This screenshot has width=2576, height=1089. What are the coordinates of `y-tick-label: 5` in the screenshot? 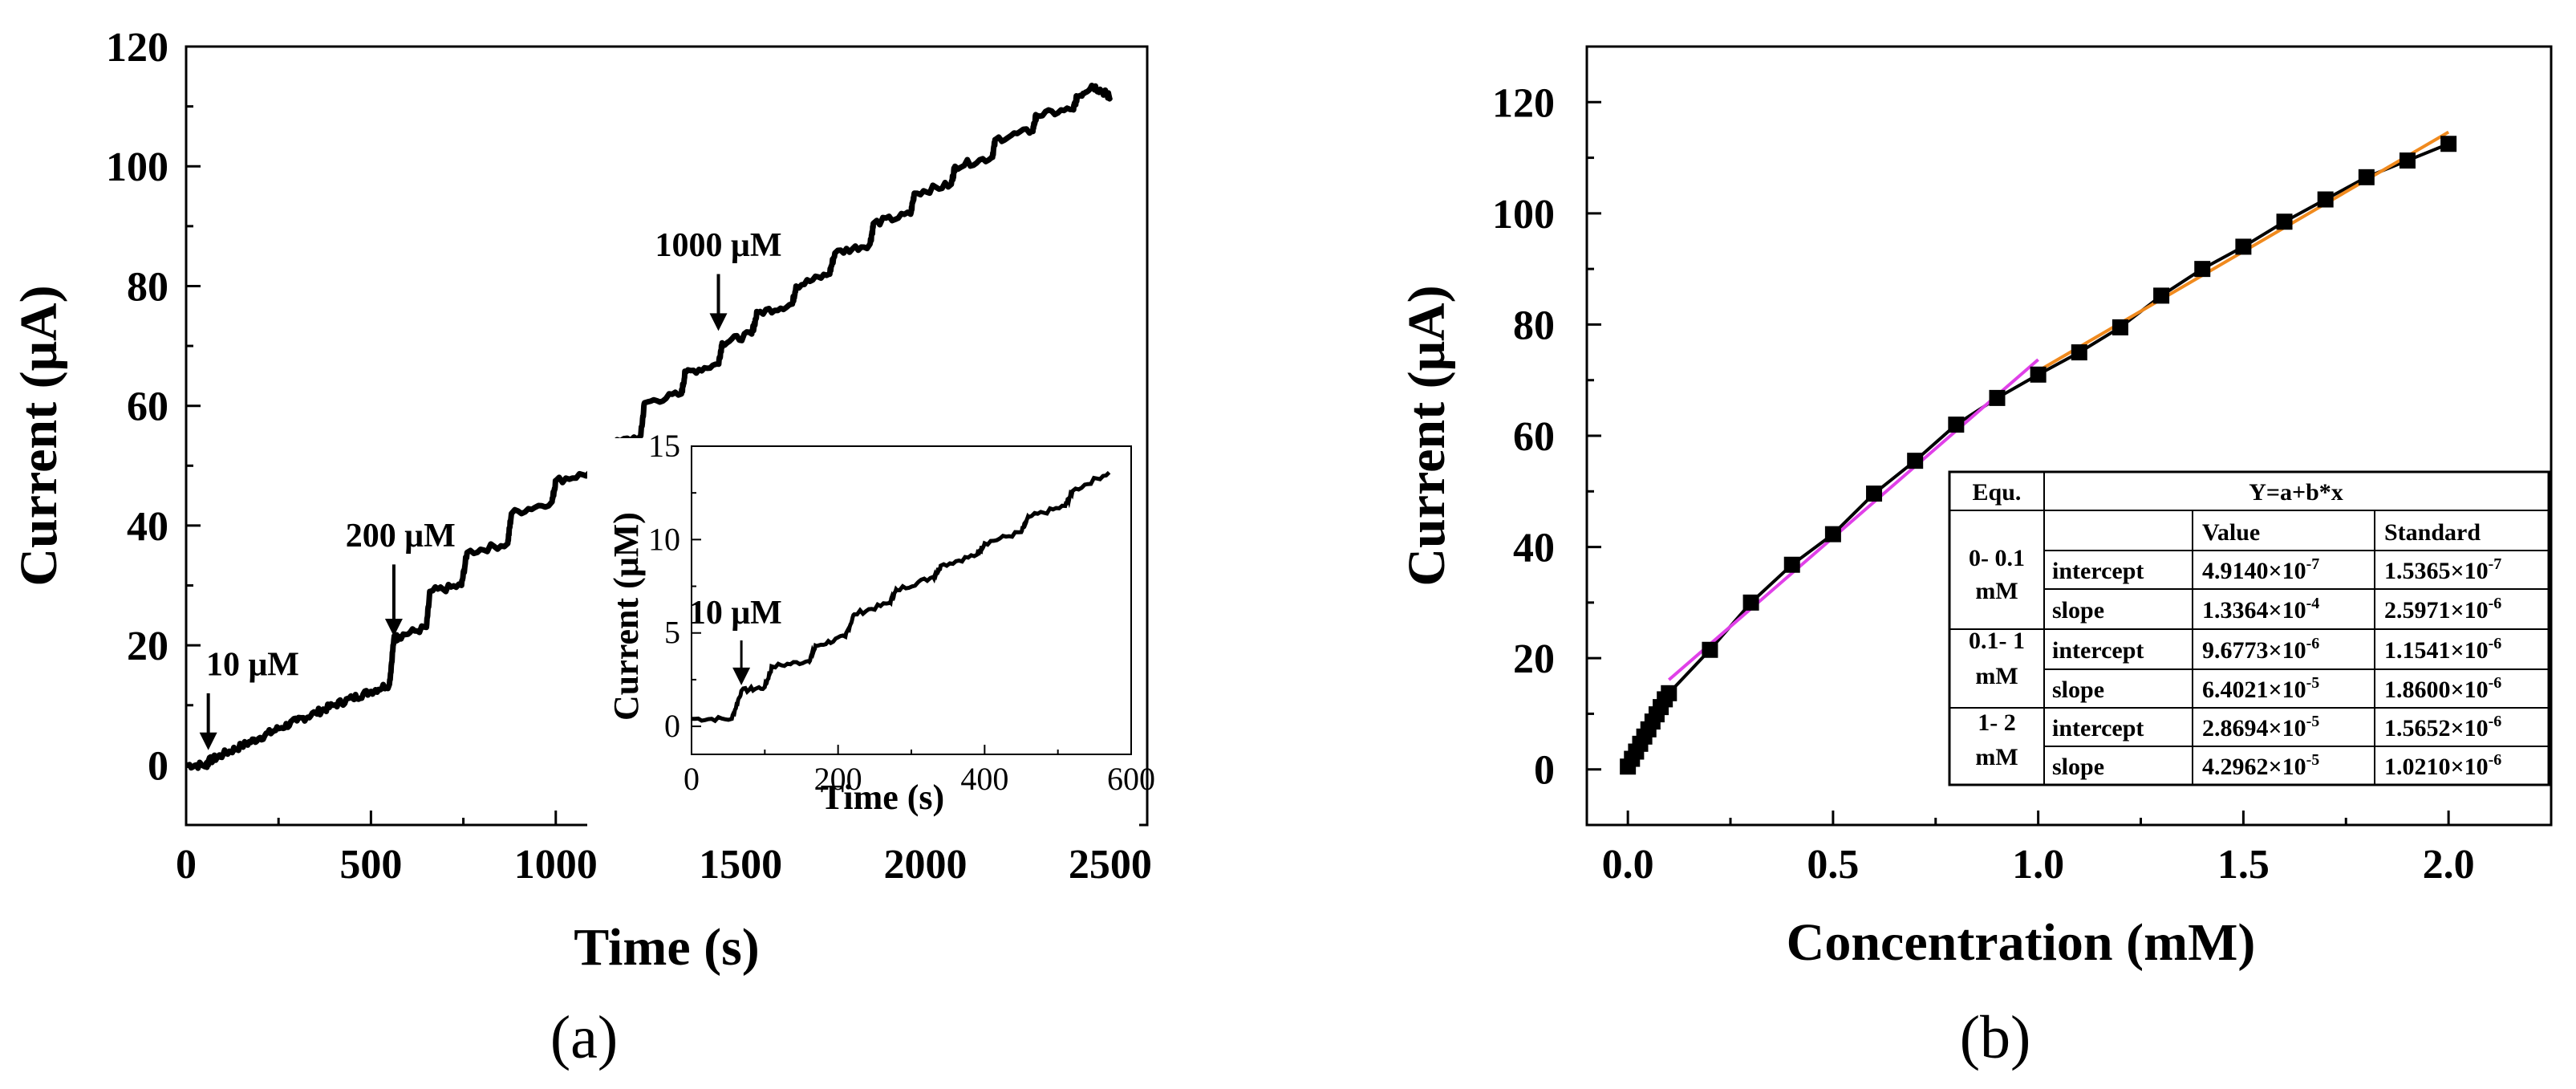 It's located at (672, 633).